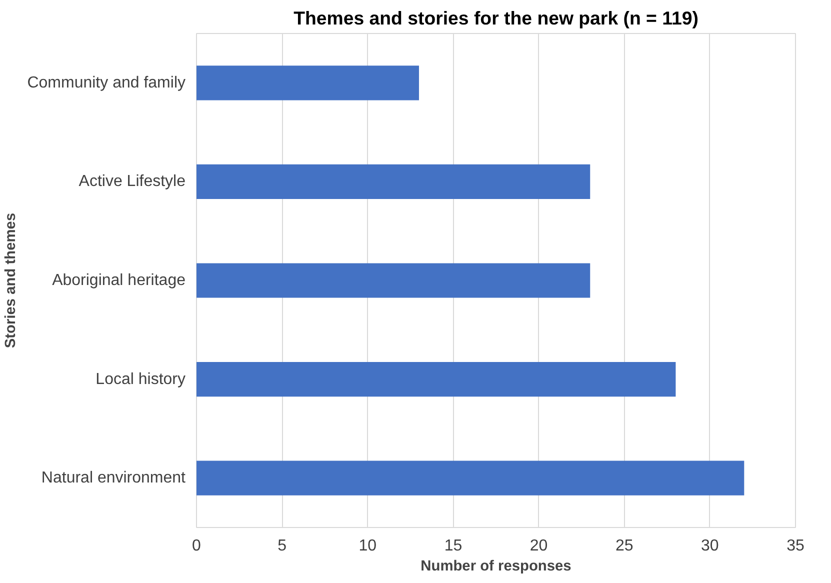 The height and width of the screenshot is (583, 831). I want to click on x-tick-label: 0, so click(197, 546).